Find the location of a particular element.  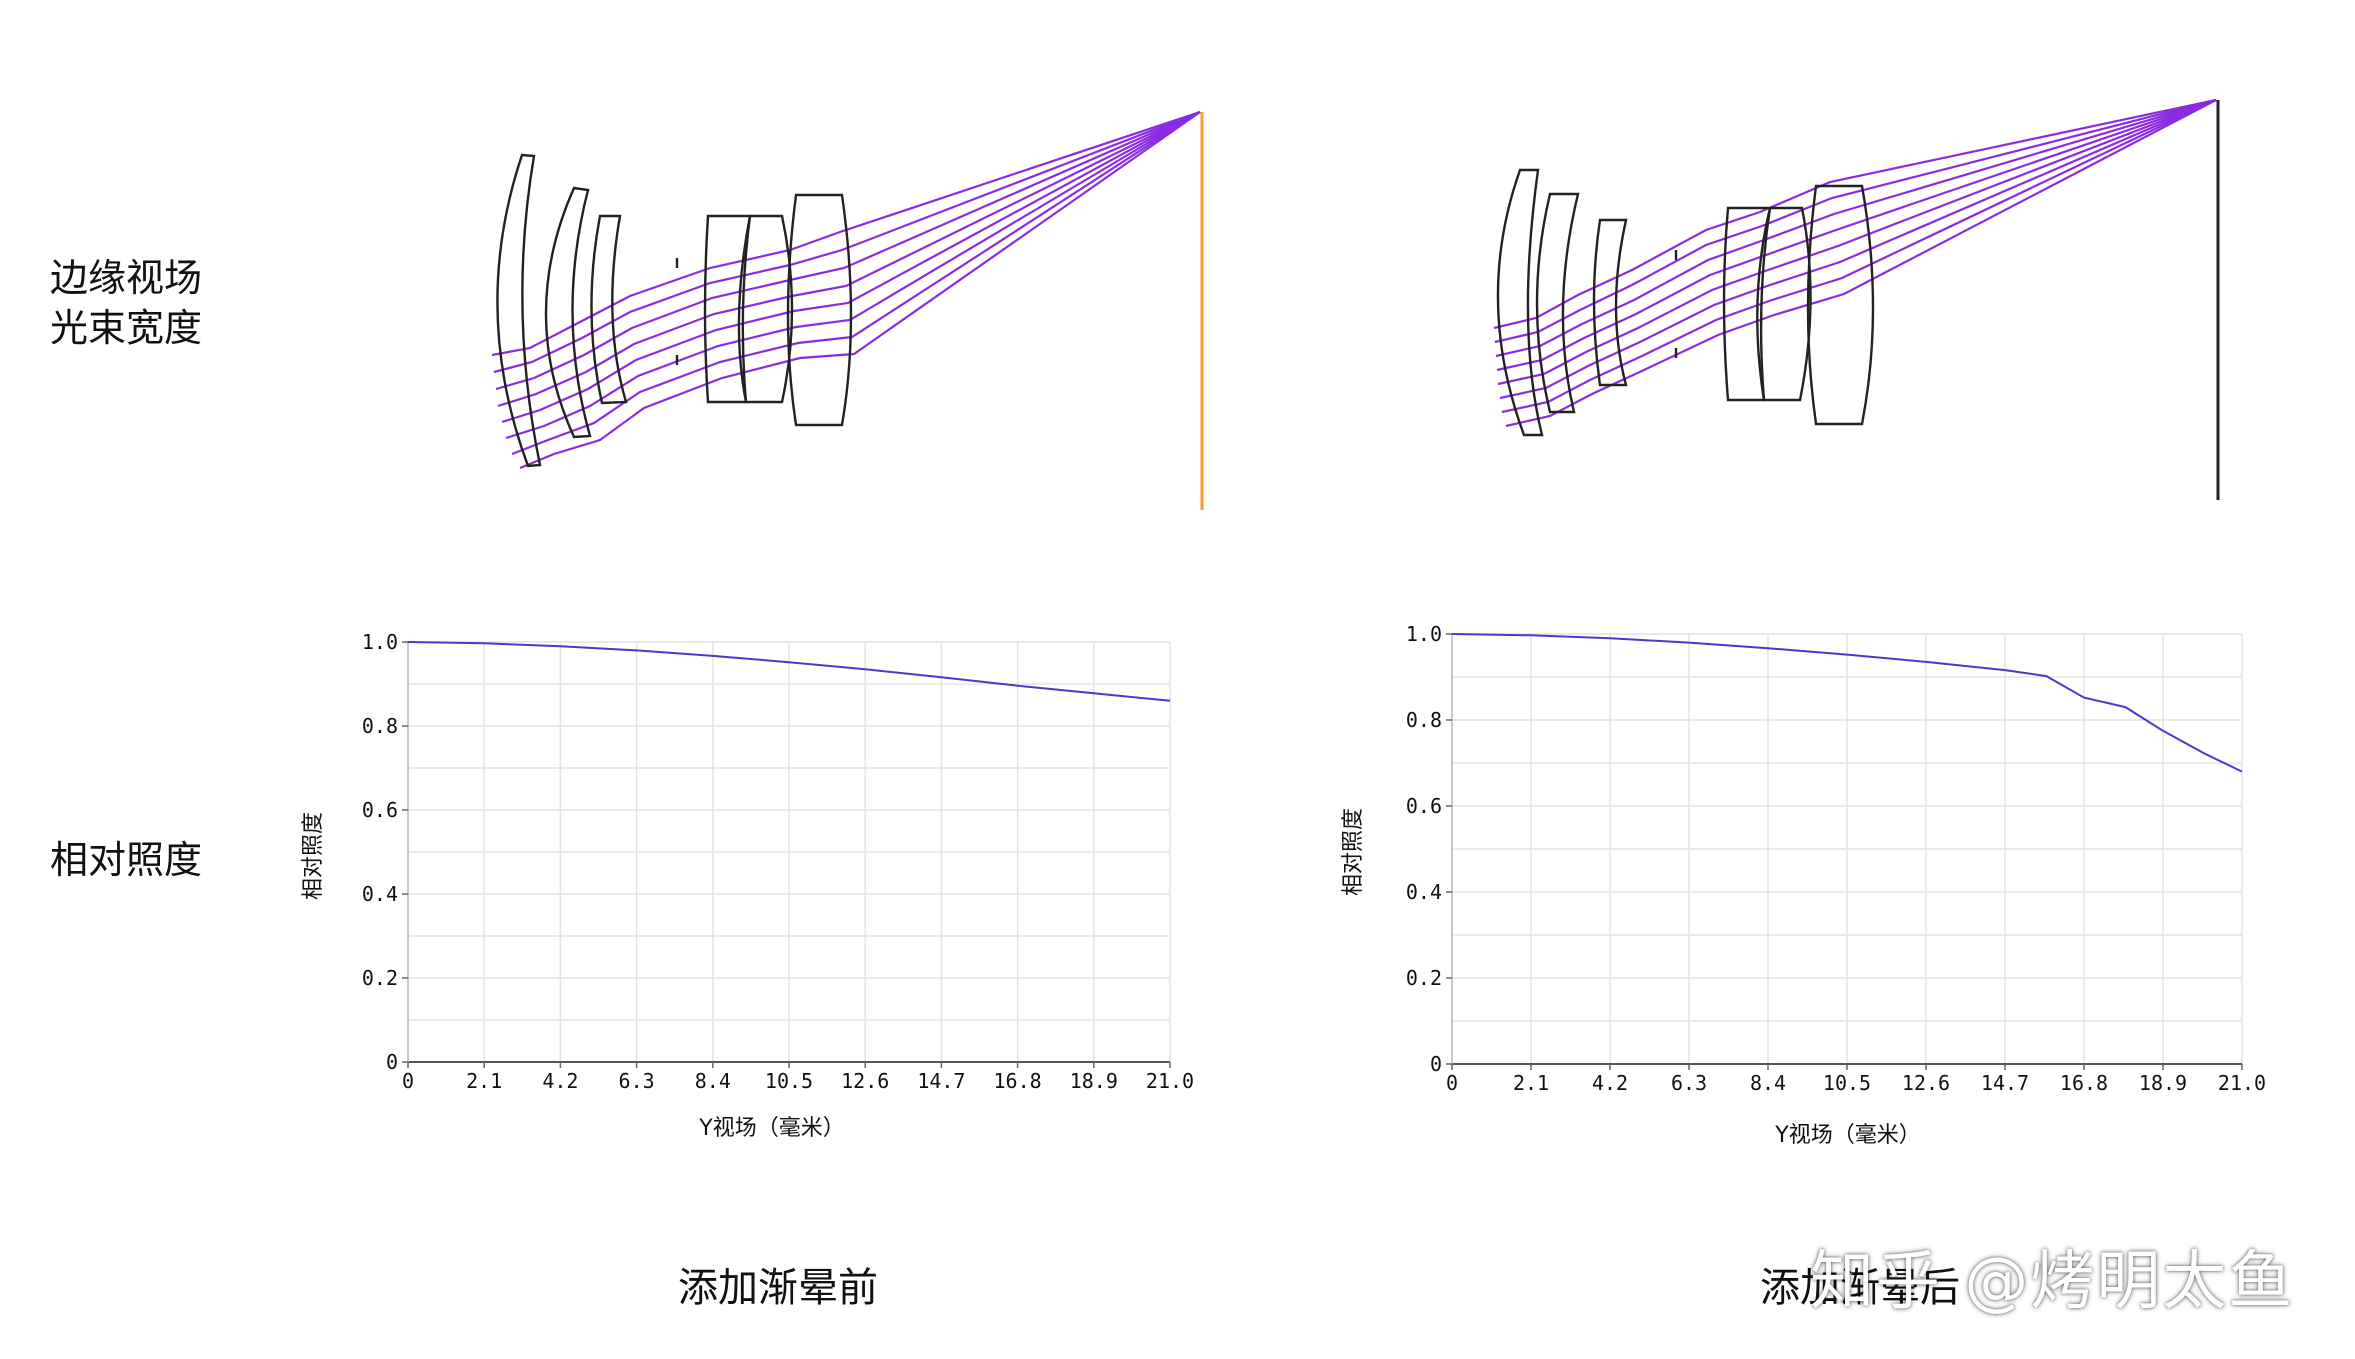

caption-before: 添加渐晕前 is located at coordinates (778, 1288).